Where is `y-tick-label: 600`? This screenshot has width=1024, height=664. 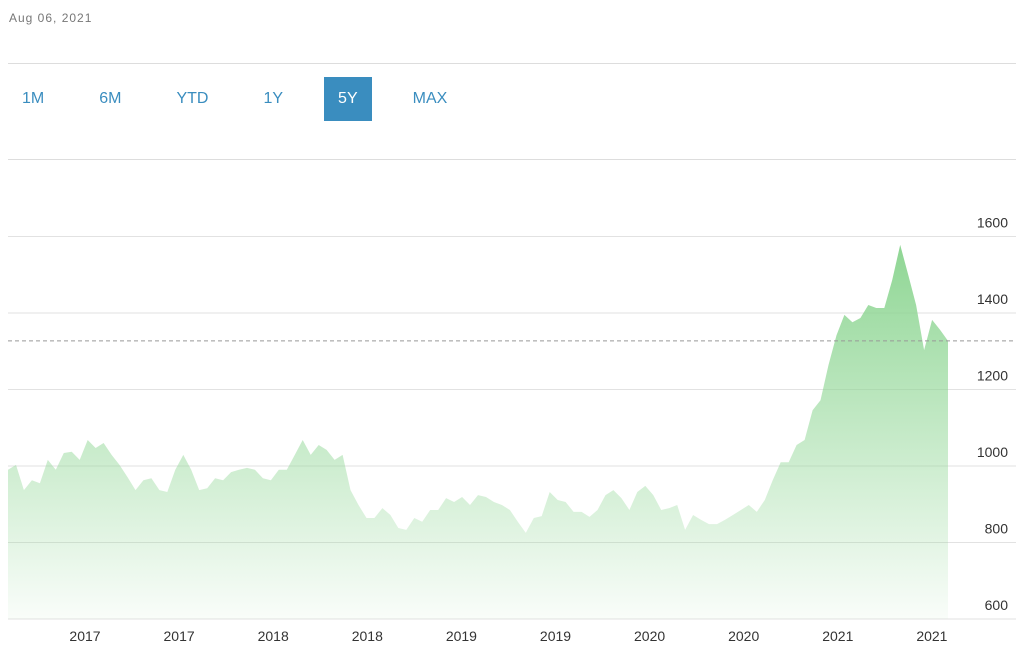
y-tick-label: 600 is located at coordinates (997, 605).